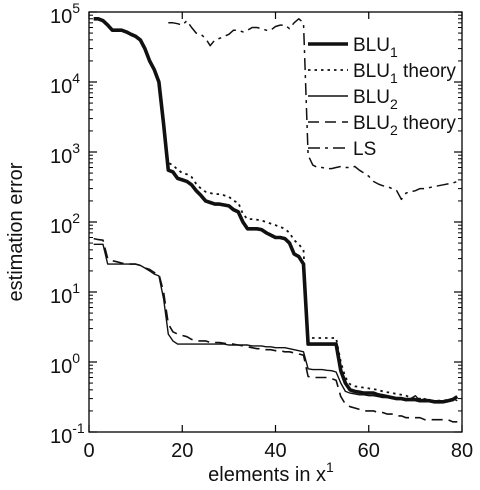 This screenshot has height=490, width=480. What do you see at coordinates (364, 149) in the screenshot?
I see `legend-label-4: LS` at bounding box center [364, 149].